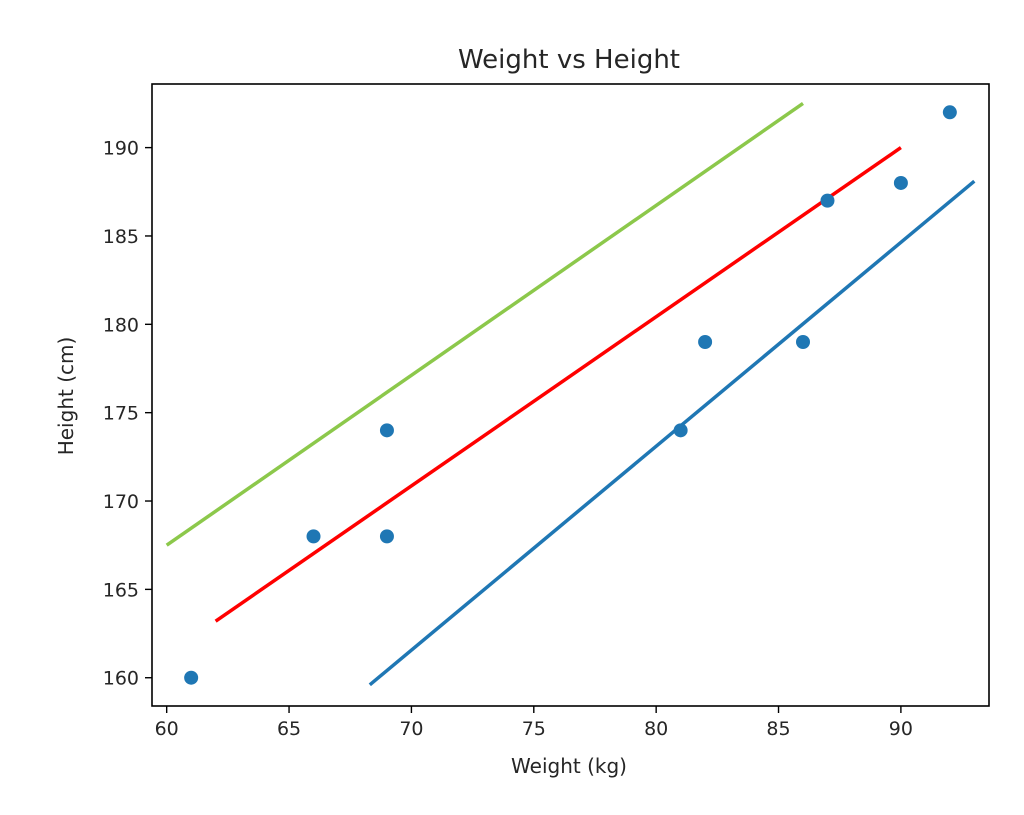  Describe the element at coordinates (569, 766) in the screenshot. I see `x-axis-label: Weight (kg)` at that location.